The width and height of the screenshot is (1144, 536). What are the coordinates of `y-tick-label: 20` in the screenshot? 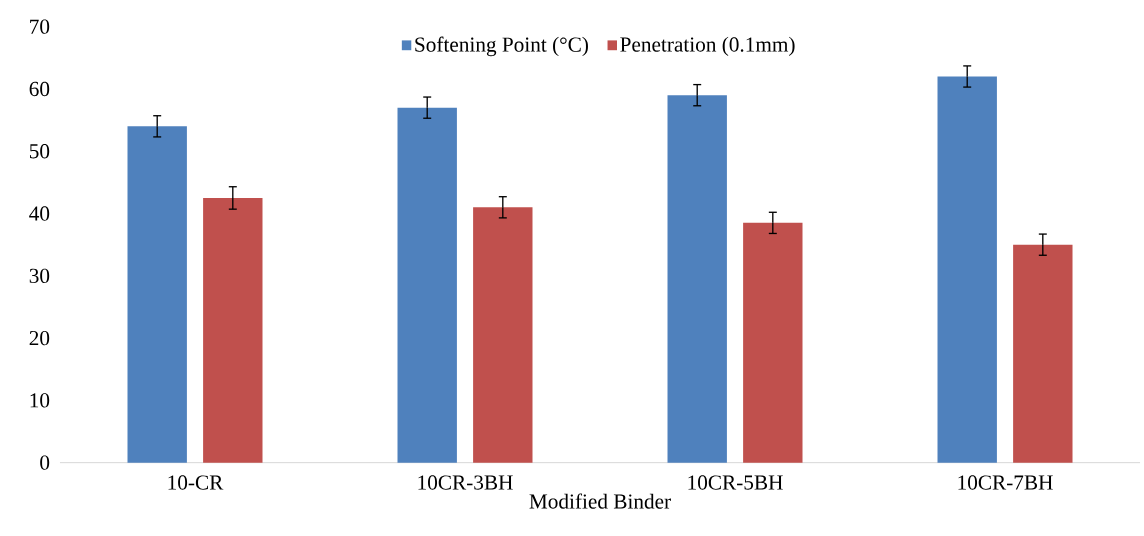 It's located at (39, 338).